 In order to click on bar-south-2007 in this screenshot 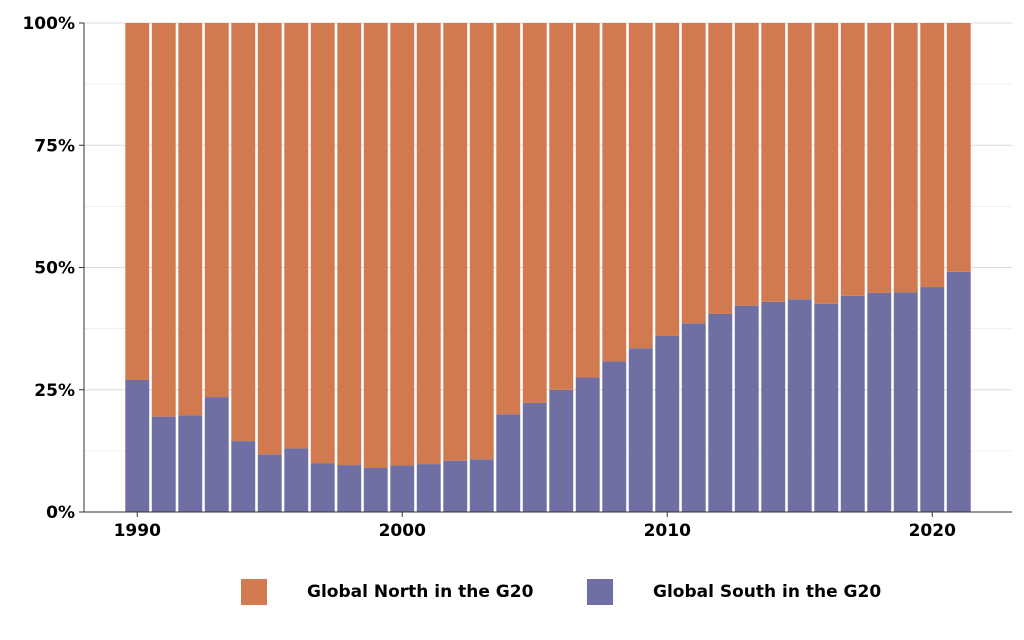, I will do `click(587, 444)`.